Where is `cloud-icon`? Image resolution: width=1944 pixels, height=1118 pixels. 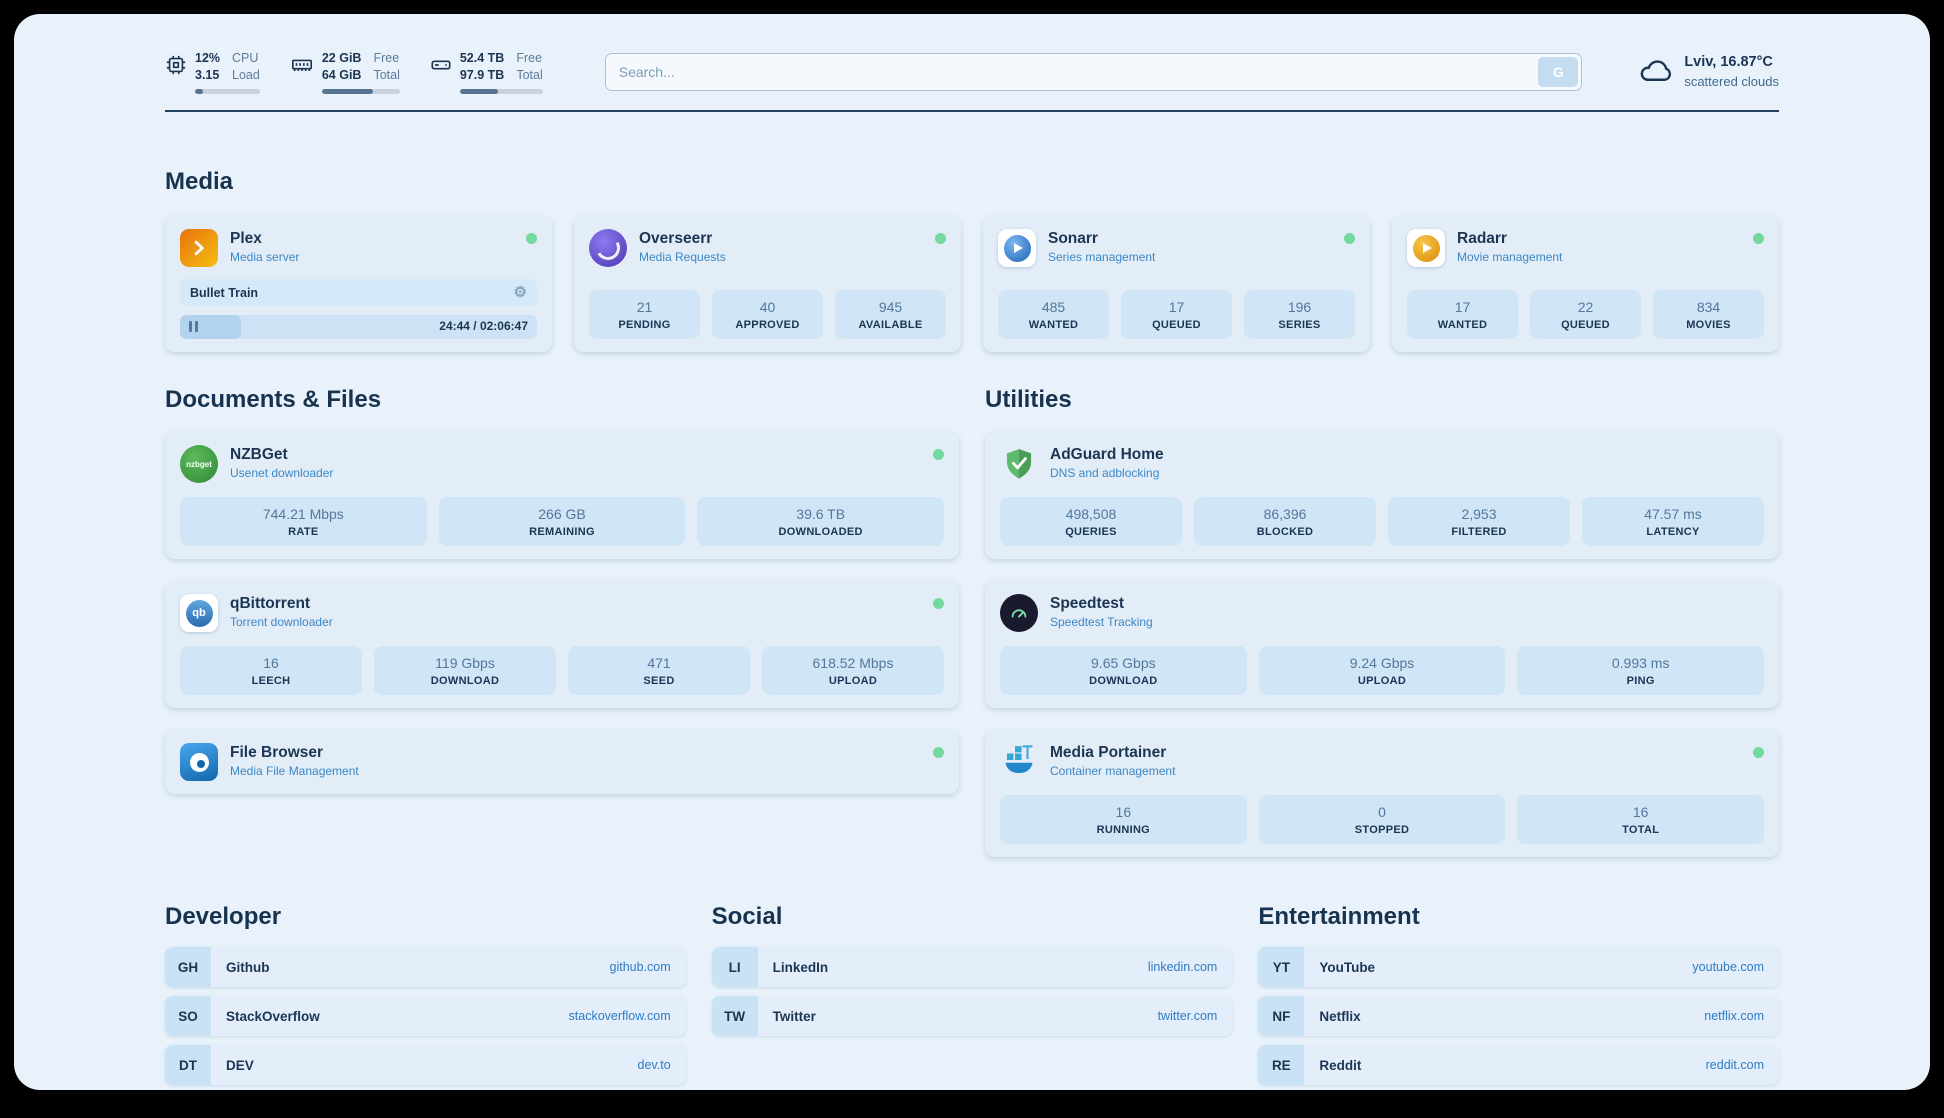
cloud-icon is located at coordinates (1656, 72).